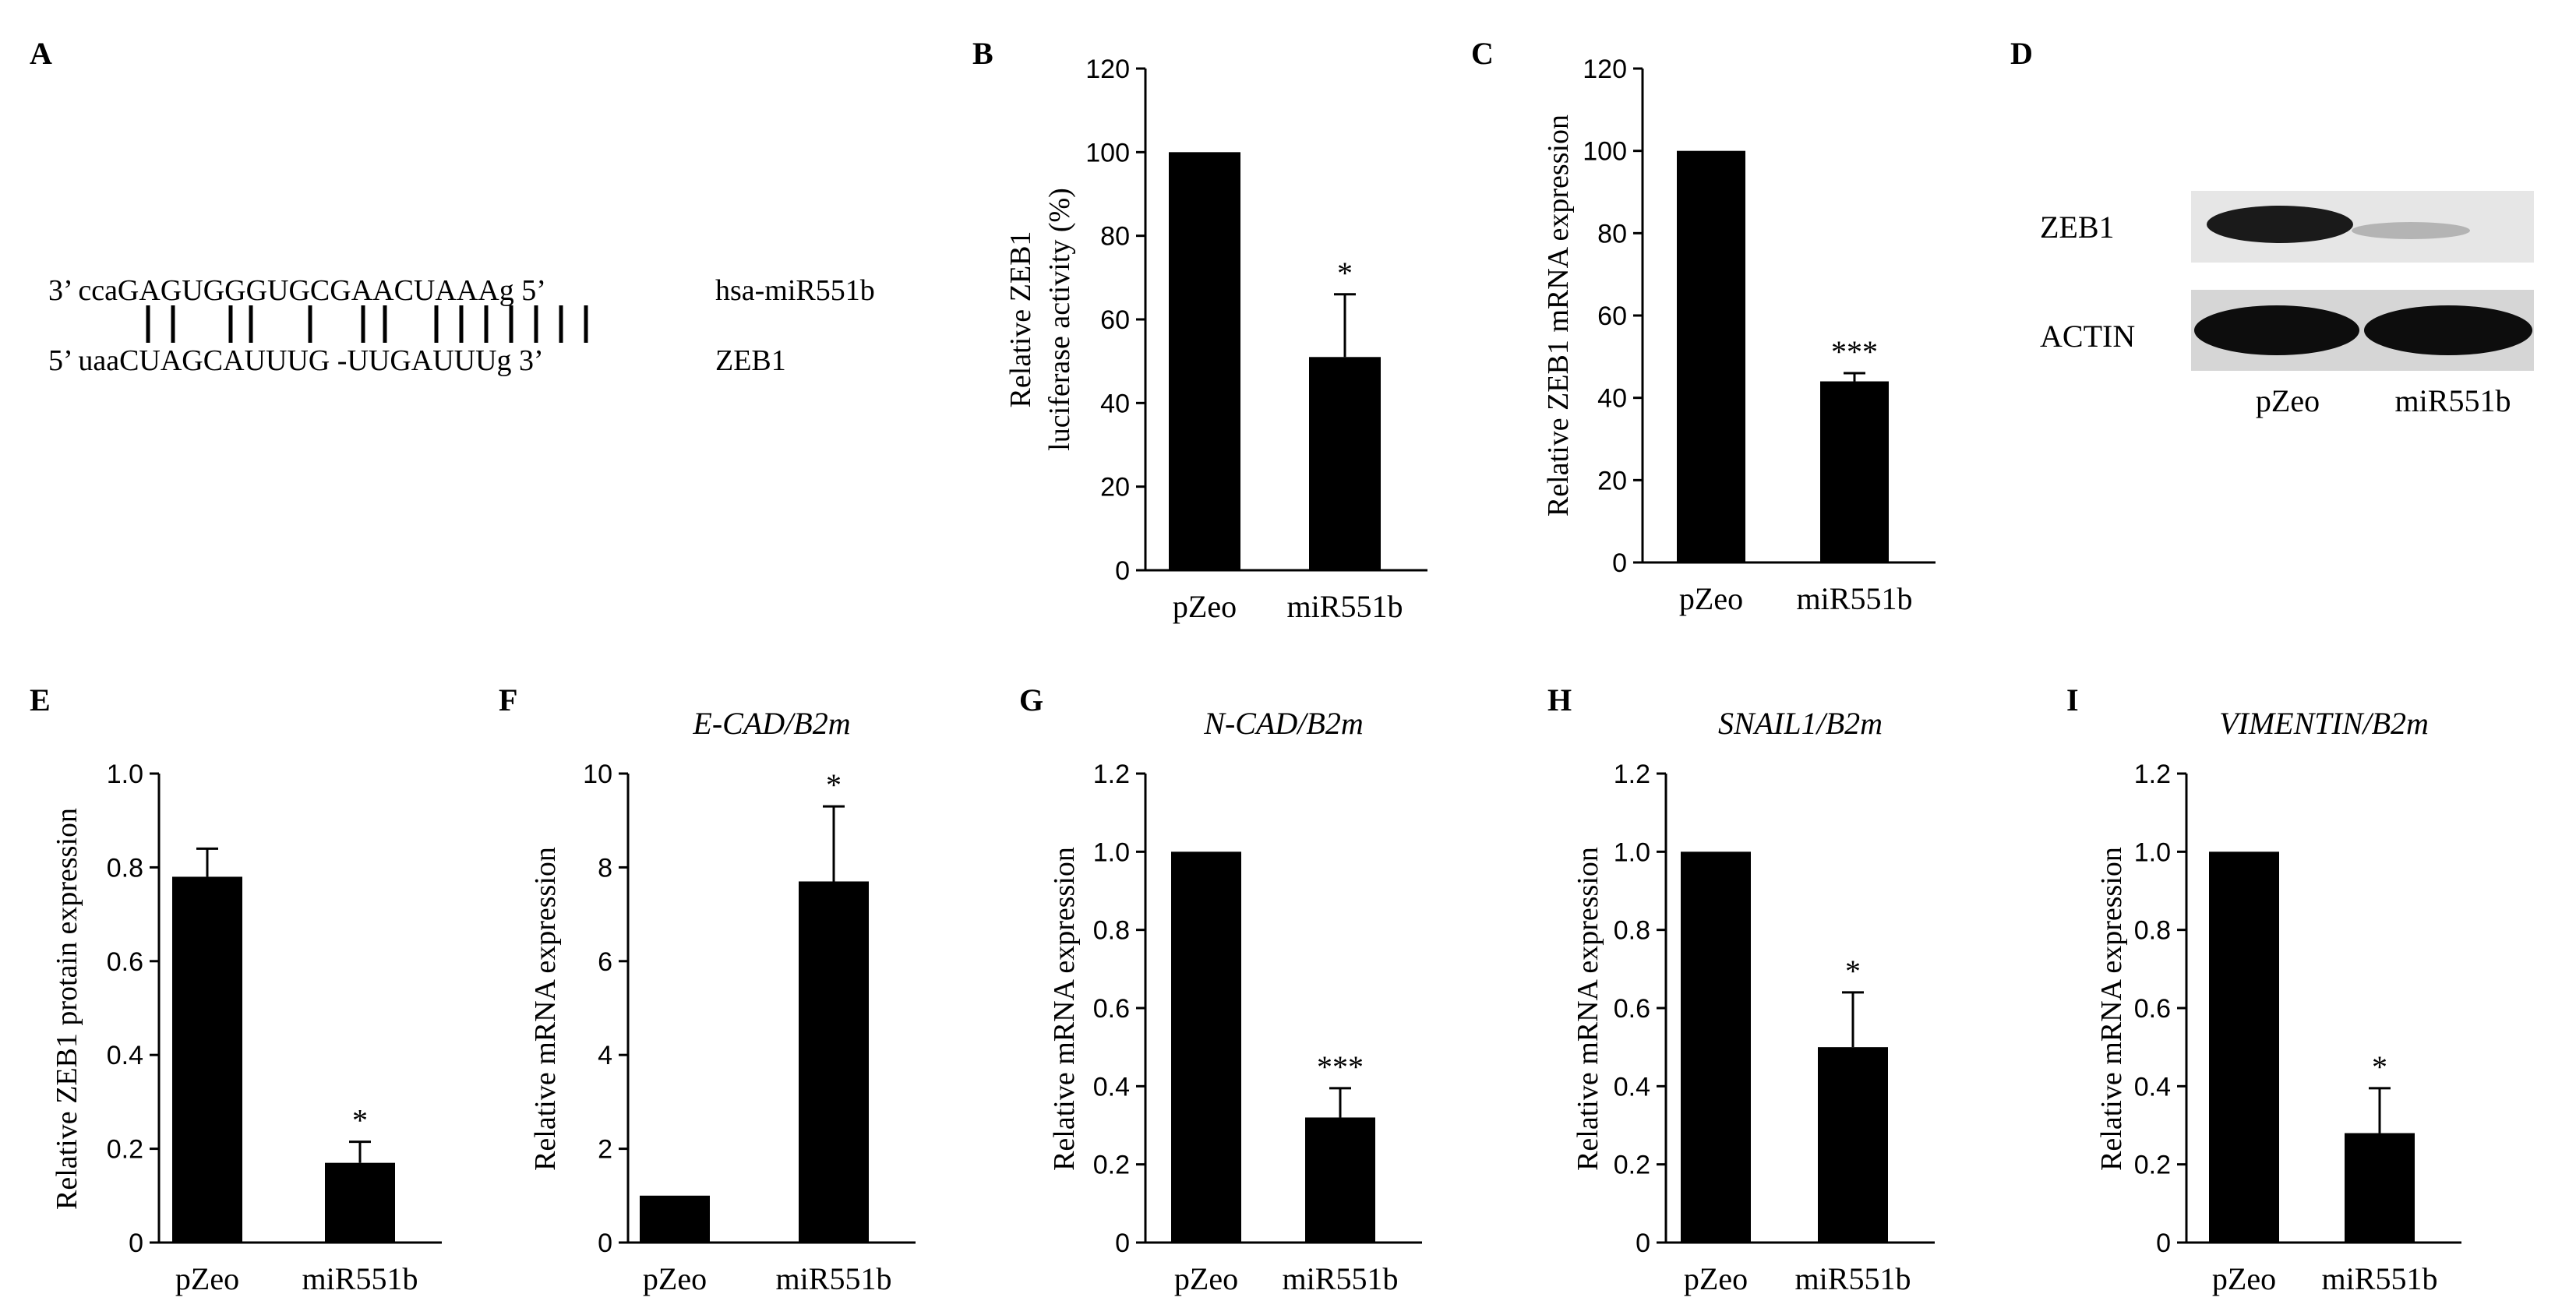 The width and height of the screenshot is (2576, 1315). What do you see at coordinates (125, 1055) in the screenshot?
I see `y-tick-label: 0.4` at bounding box center [125, 1055].